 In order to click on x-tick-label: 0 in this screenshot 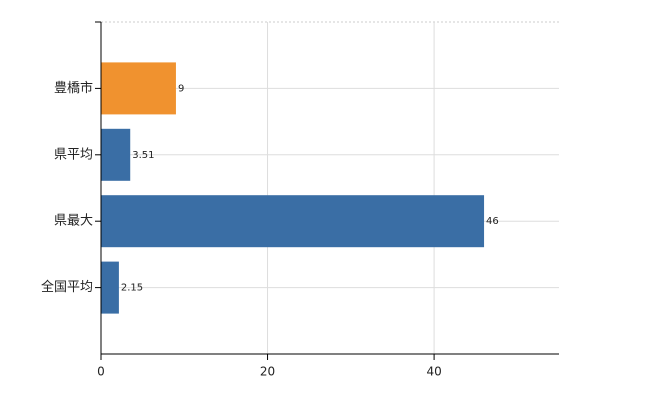, I will do `click(101, 372)`.